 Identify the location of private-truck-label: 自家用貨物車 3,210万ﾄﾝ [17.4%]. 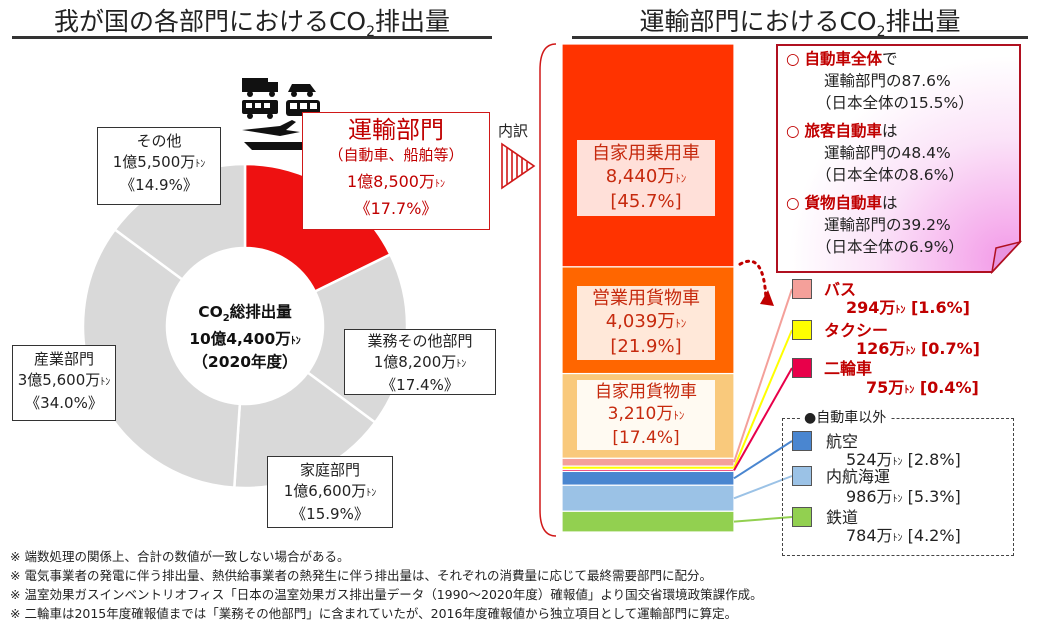
(646, 415).